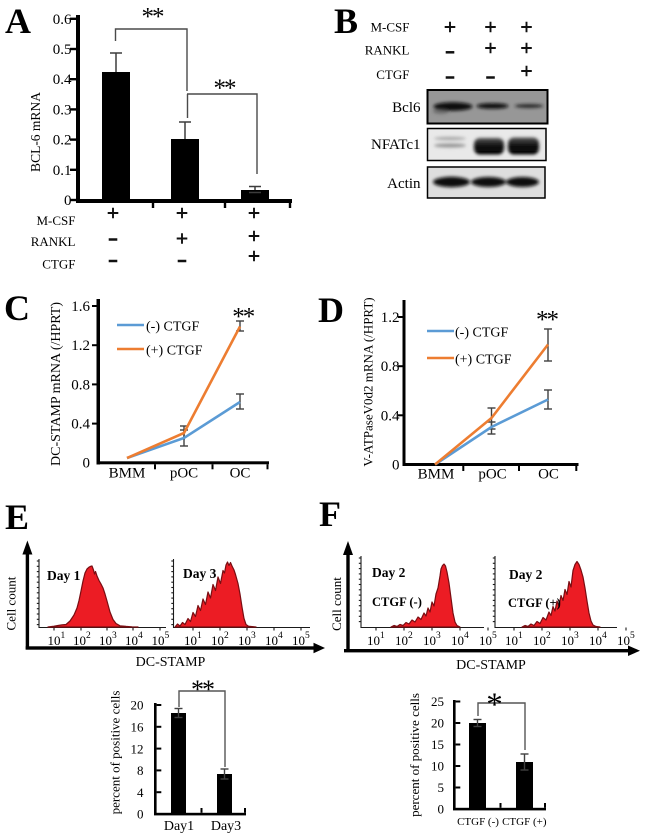 The height and width of the screenshot is (835, 645). What do you see at coordinates (138, 727) in the screenshot?
I see `svg-text: 16` at bounding box center [138, 727].